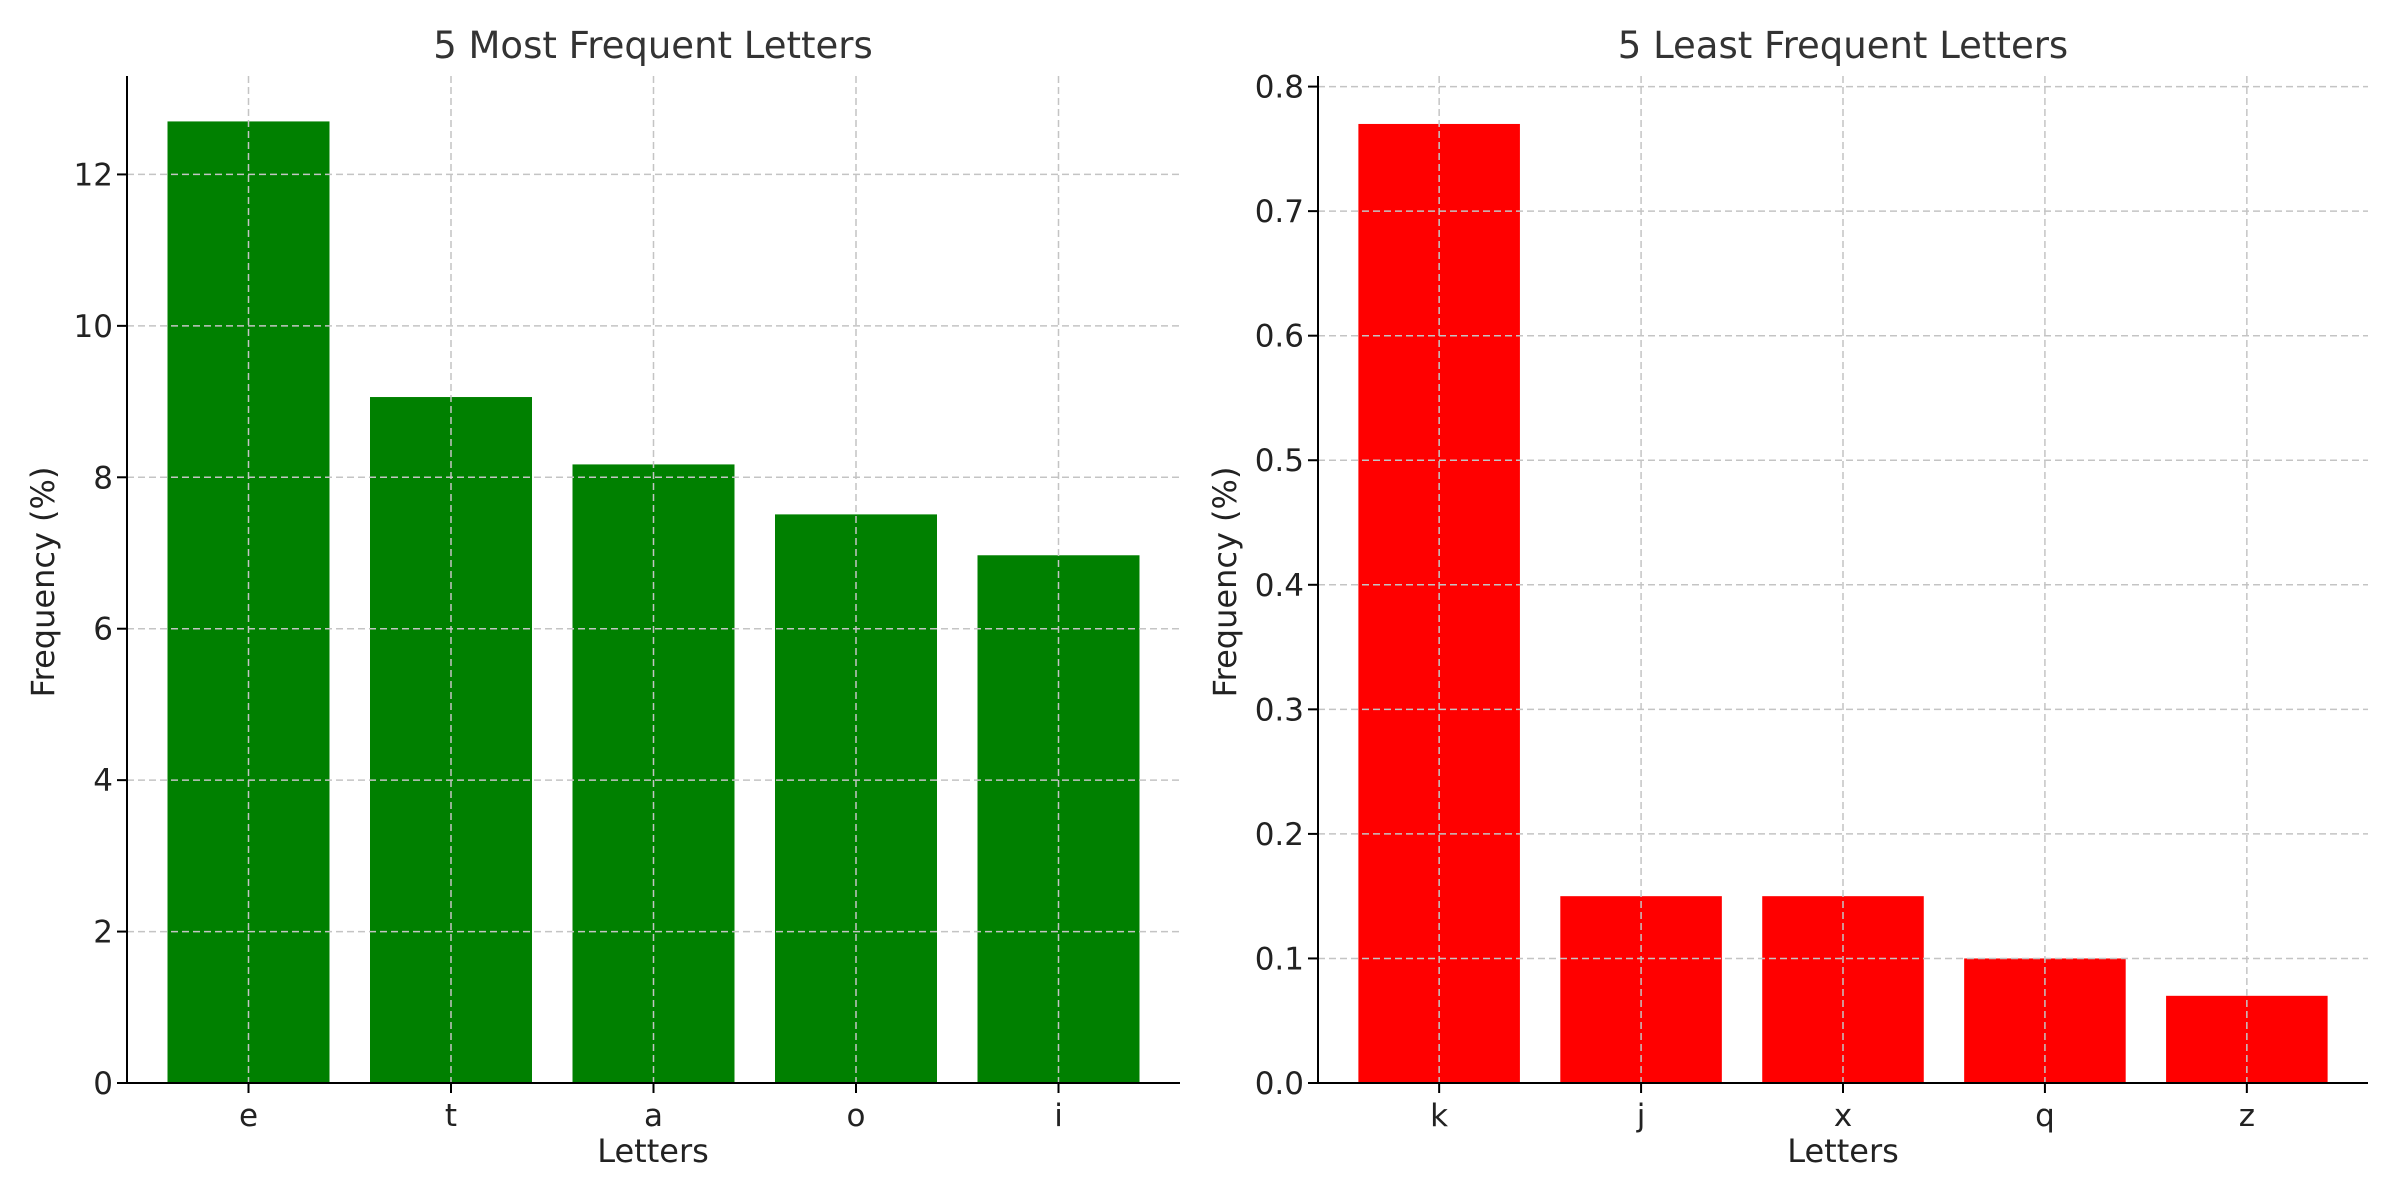  I want to click on y-tick-label: 0.1, so click(1279, 959).